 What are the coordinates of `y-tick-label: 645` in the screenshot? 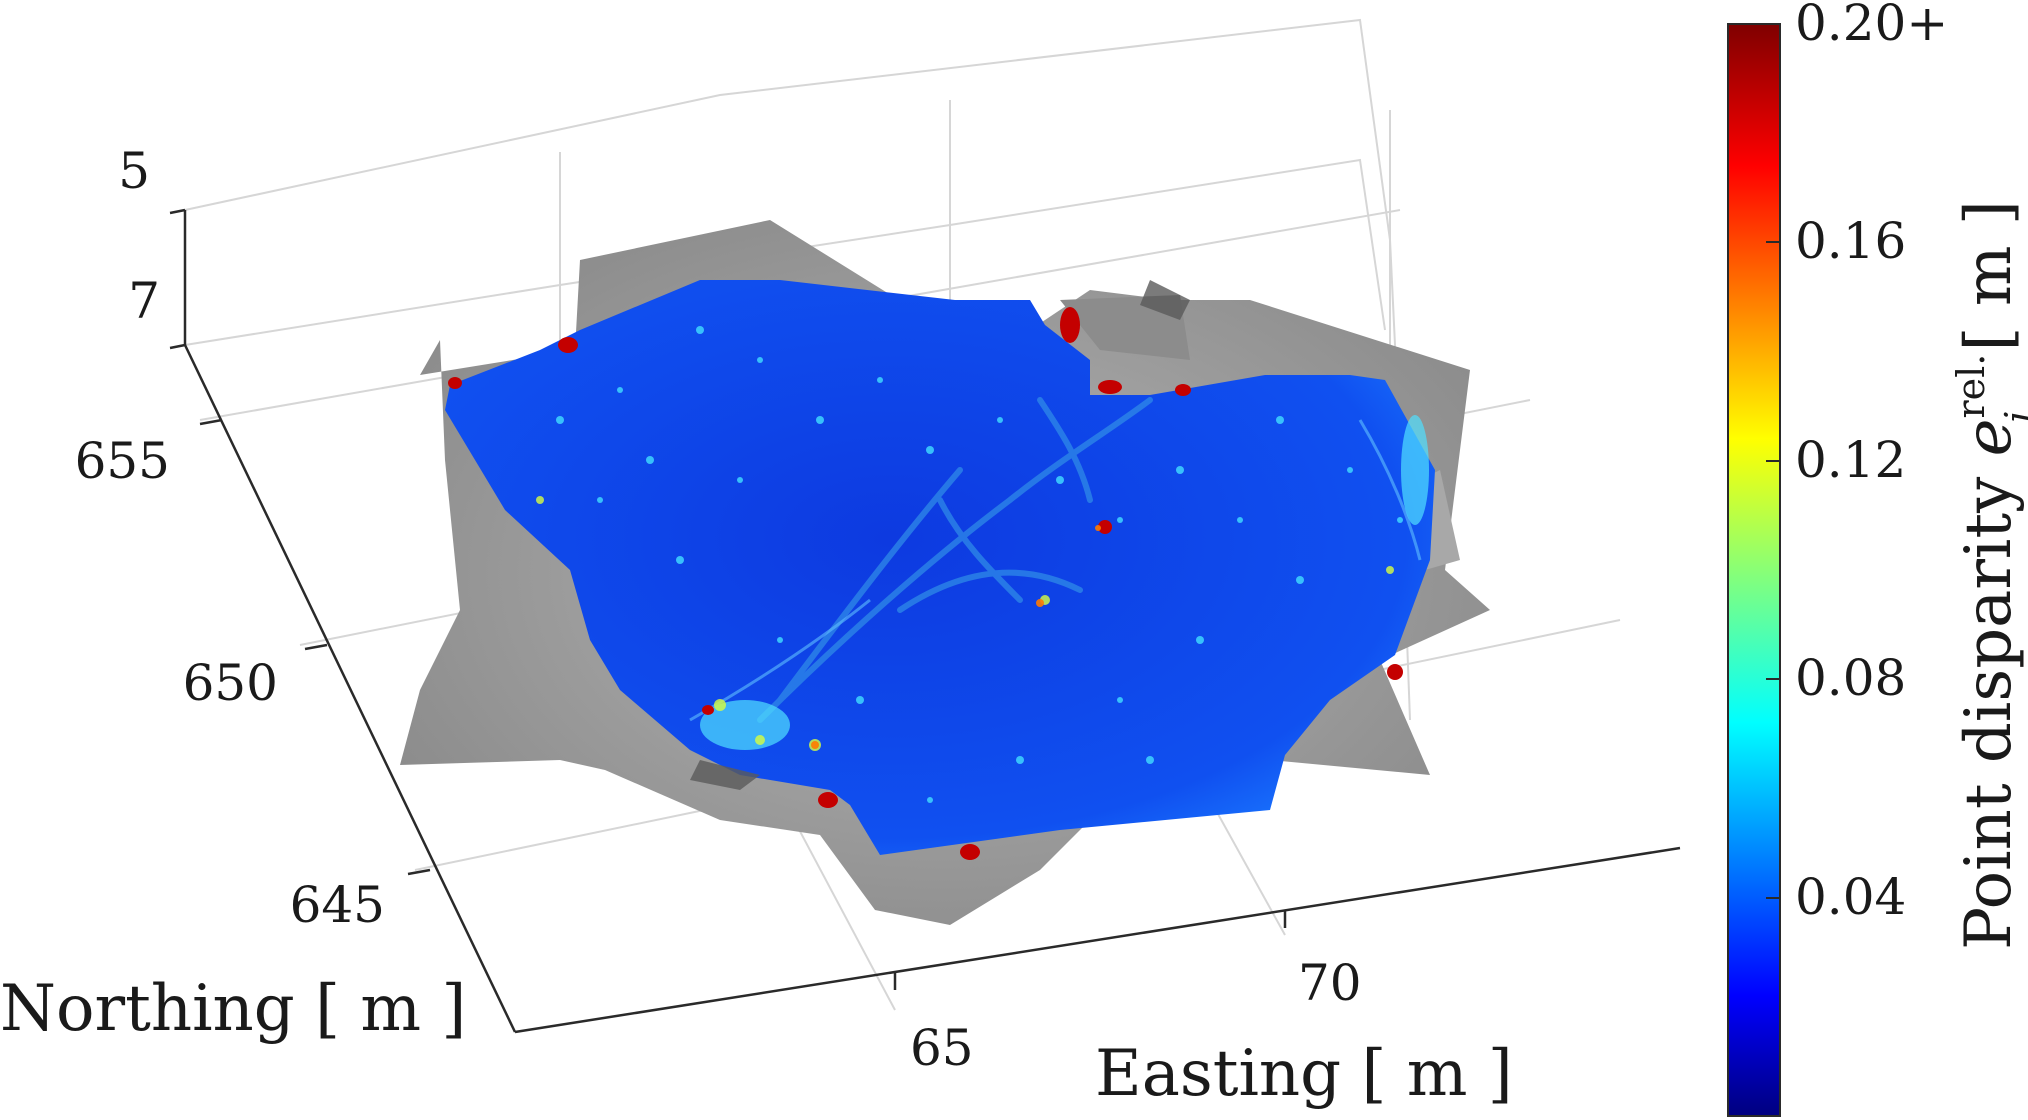 It's located at (337, 905).